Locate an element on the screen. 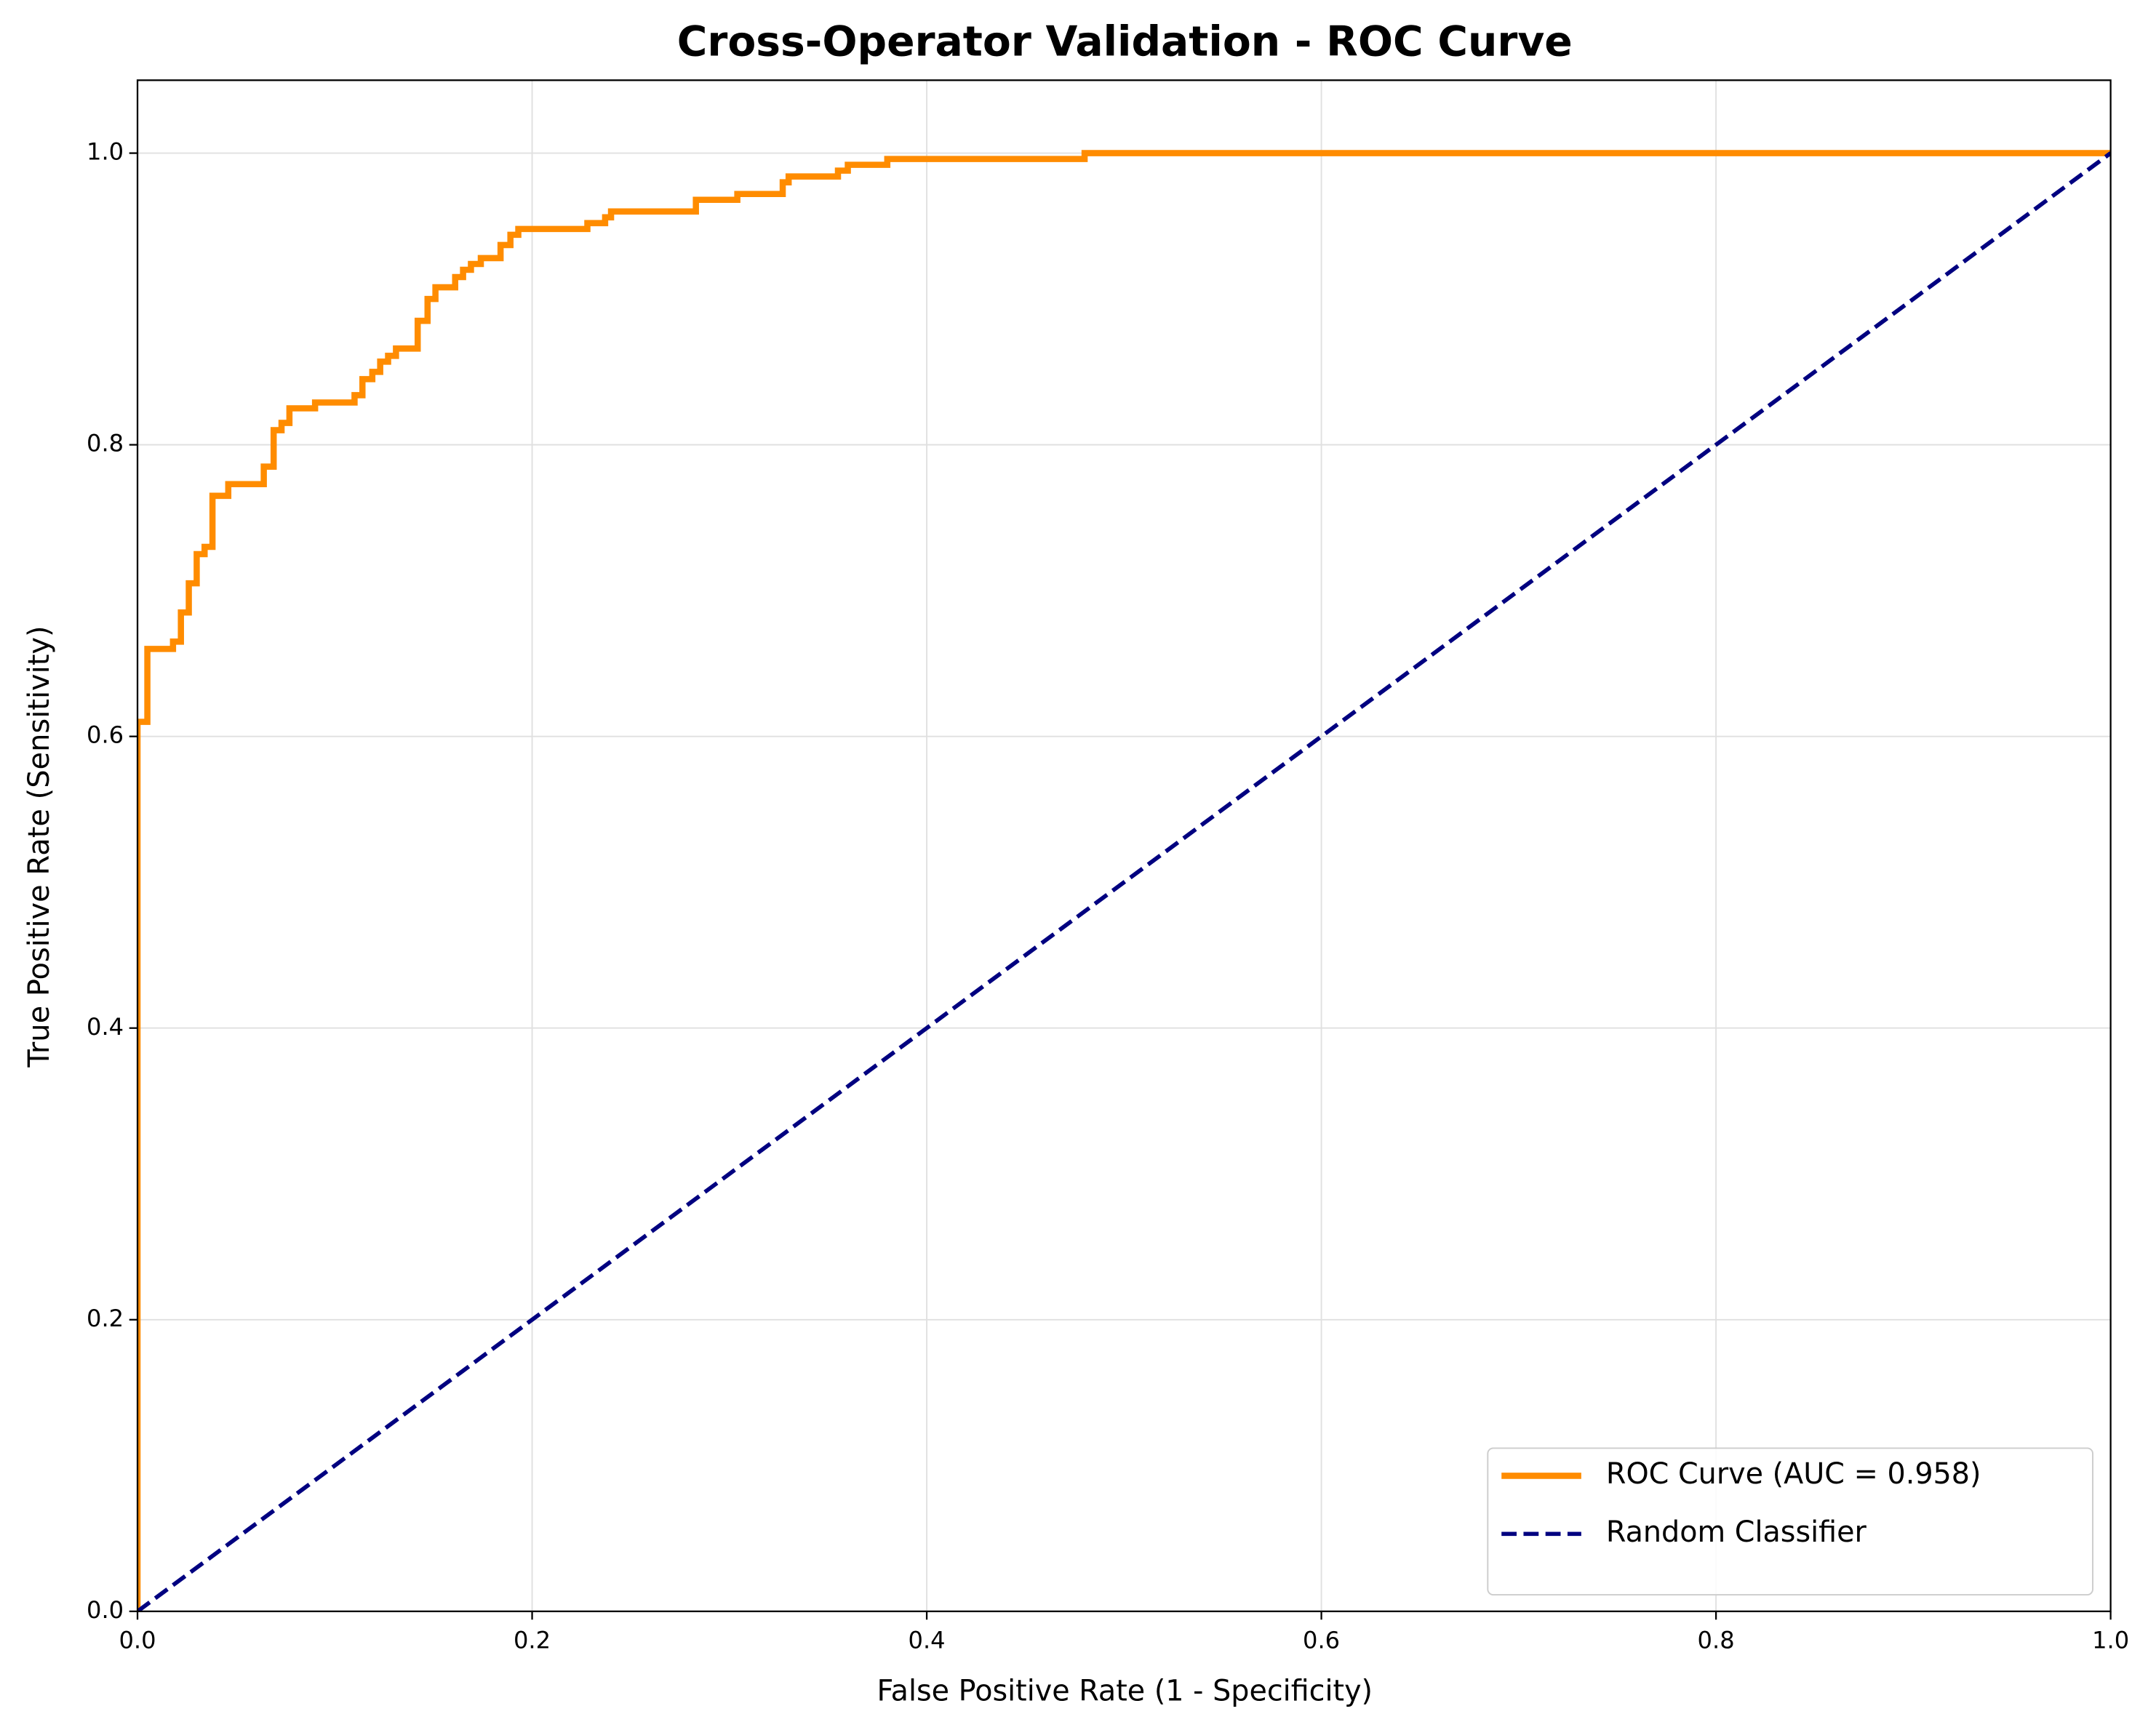  legend-label: ROC Curve (AUC = 0.958) is located at coordinates (1793, 1474).